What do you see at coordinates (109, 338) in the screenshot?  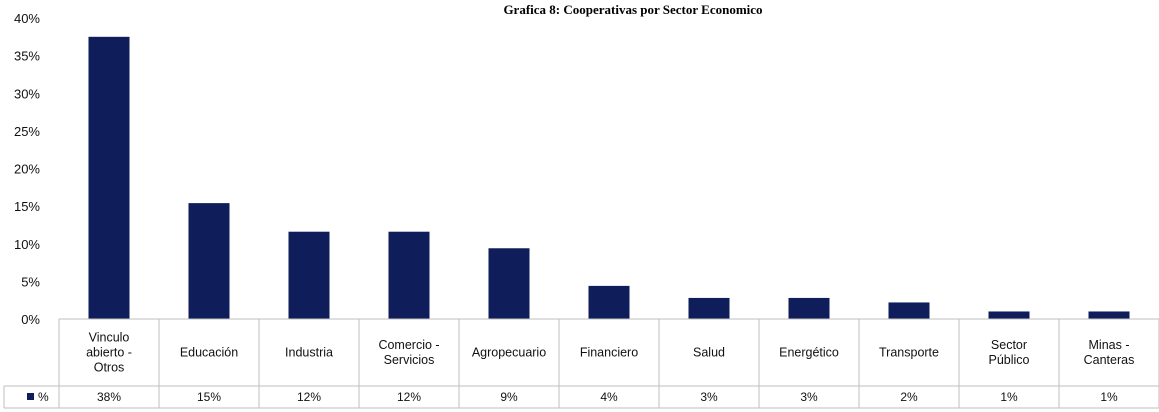 I see `category-label: Vinculo` at bounding box center [109, 338].